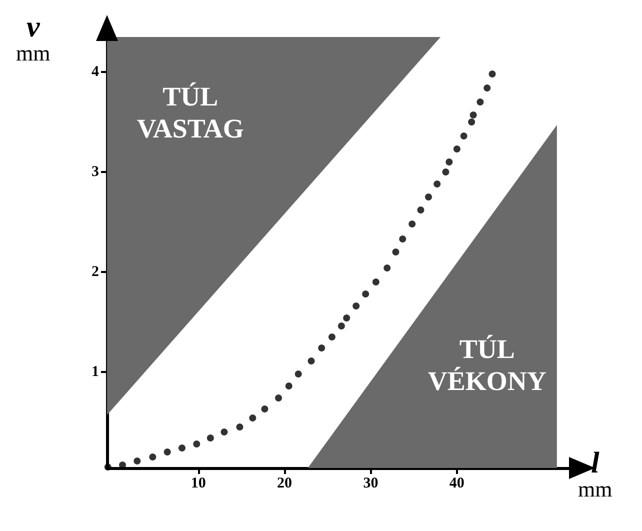 This screenshot has width=642, height=531. Describe the element at coordinates (95, 172) in the screenshot. I see `y-tick-label: 3` at that location.